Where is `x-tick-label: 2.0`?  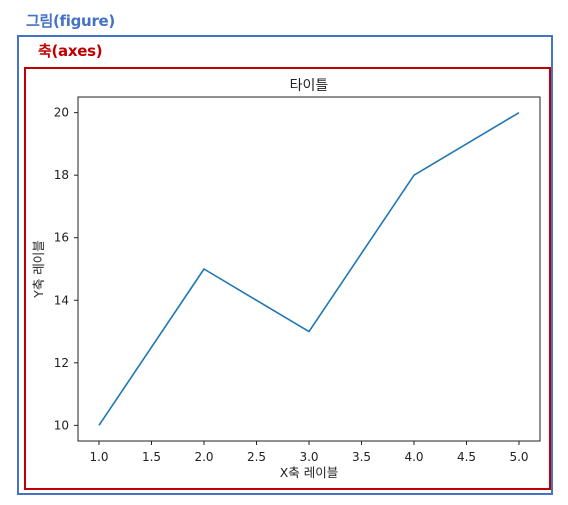
x-tick-label: 2.0 is located at coordinates (203, 457).